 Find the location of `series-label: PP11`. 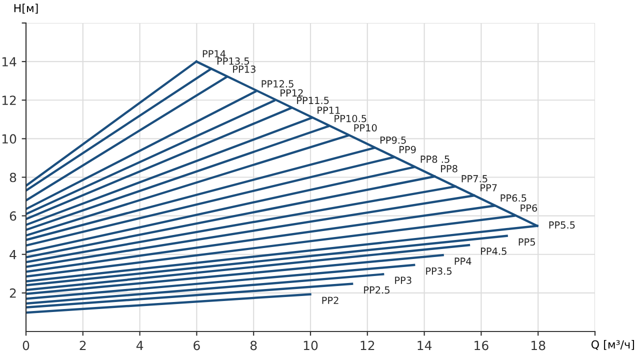

series-label: PP11 is located at coordinates (329, 110).